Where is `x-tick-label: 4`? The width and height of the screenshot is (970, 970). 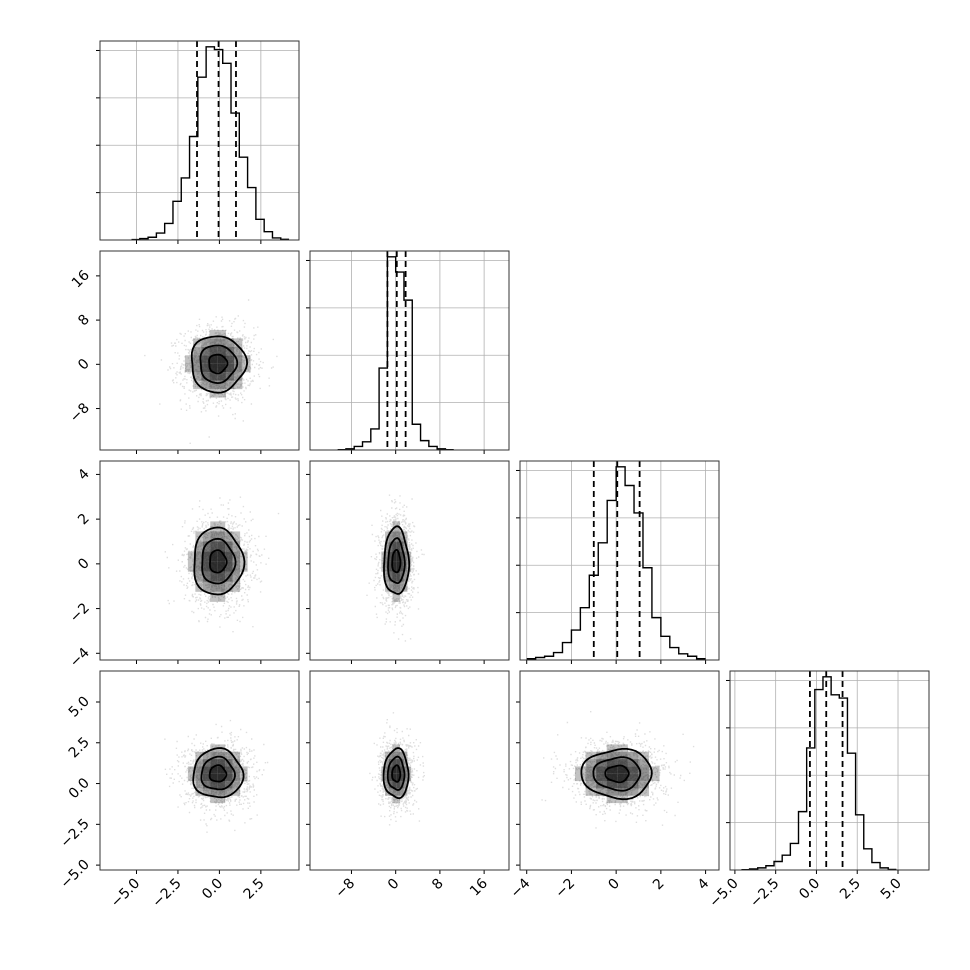 x-tick-label: 4 is located at coordinates (704, 884).